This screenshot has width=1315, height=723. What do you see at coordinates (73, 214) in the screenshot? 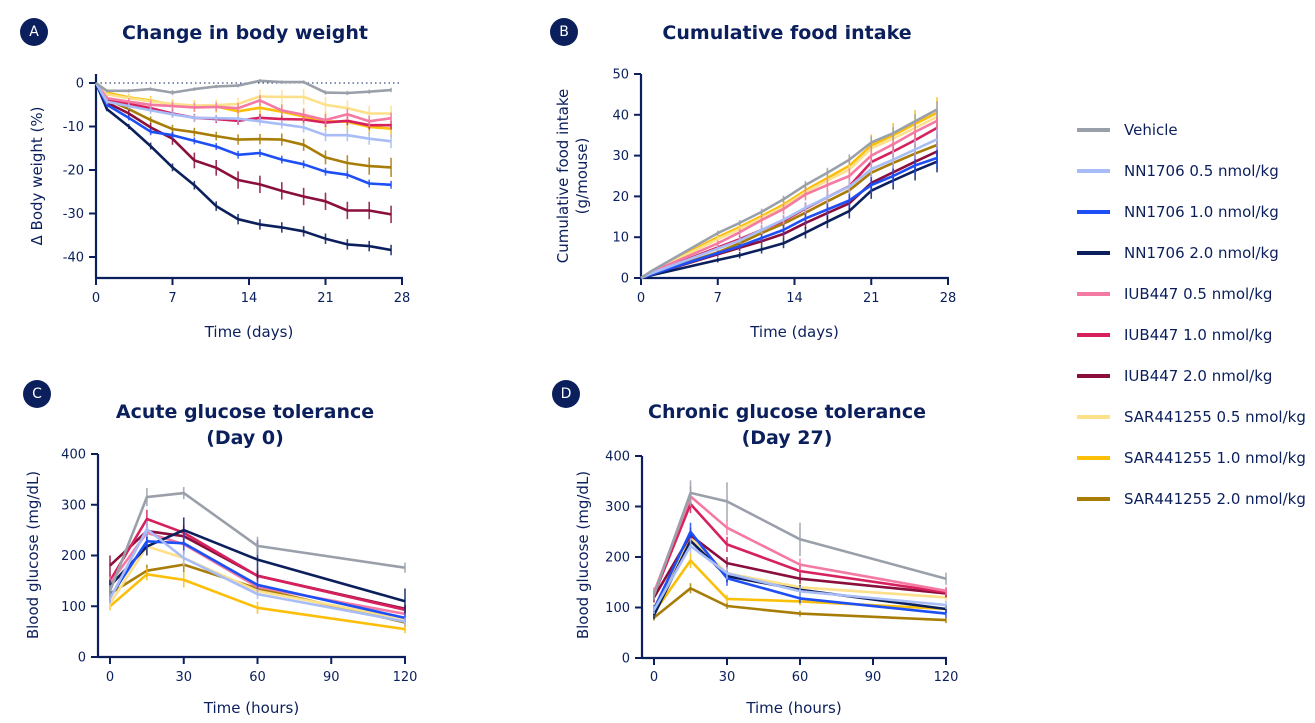
I see `y-tick-label: -30` at bounding box center [73, 214].